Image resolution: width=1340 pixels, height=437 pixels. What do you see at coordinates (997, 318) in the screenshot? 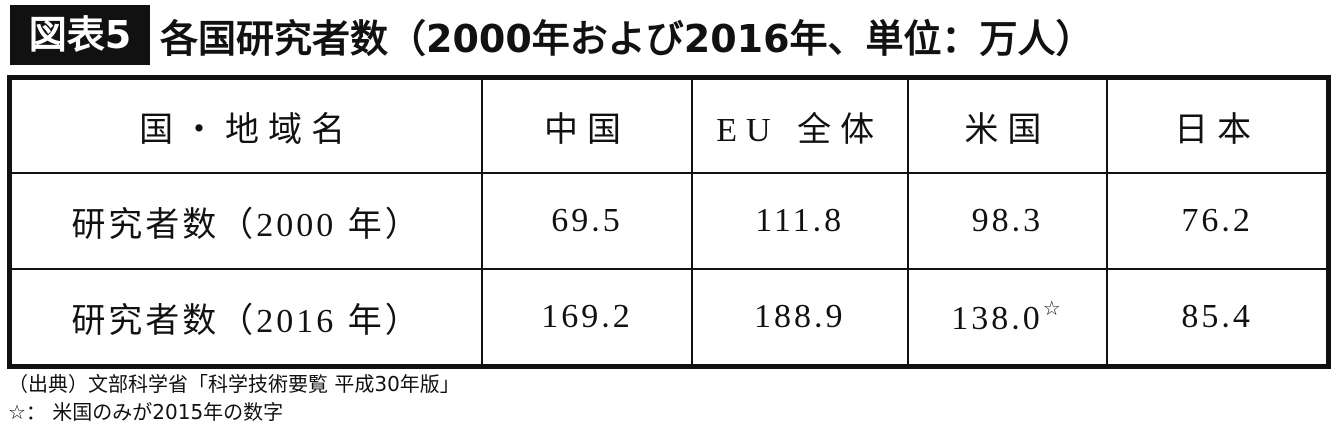
I see `cell-value: 138.0` at bounding box center [997, 318].